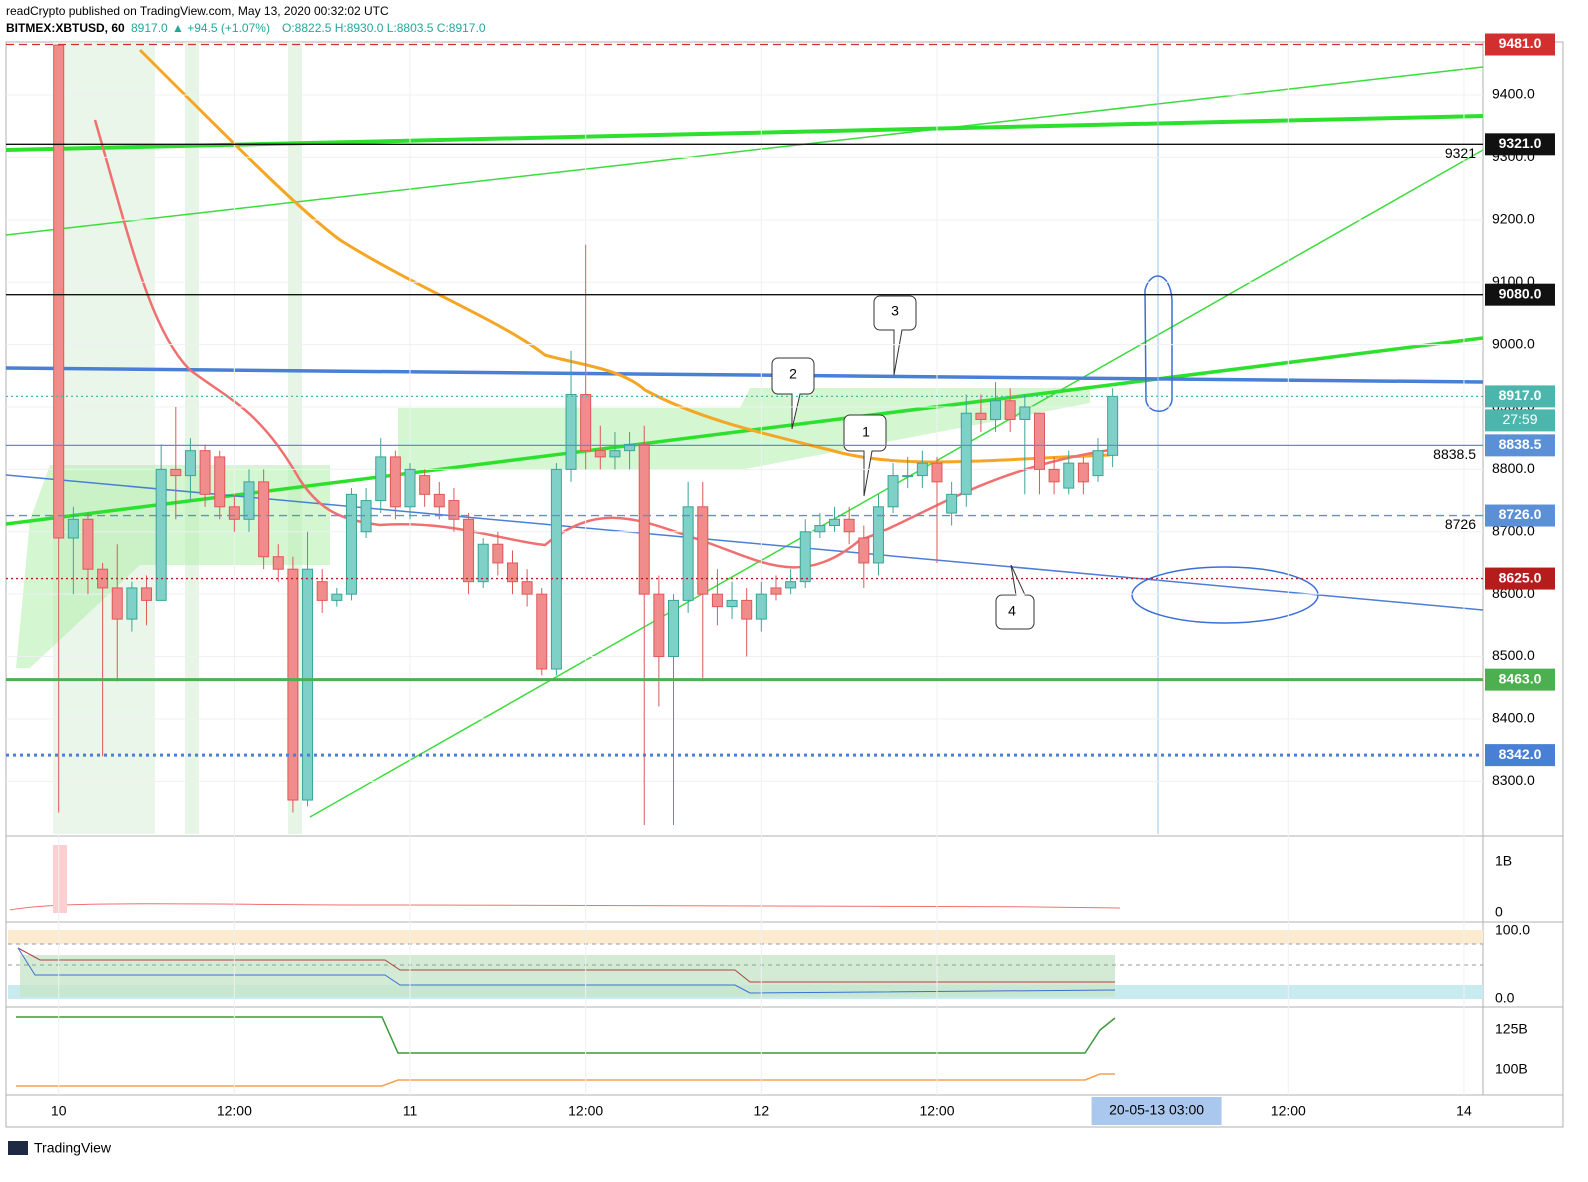 The height and width of the screenshot is (1182, 1588). Describe the element at coordinates (1513, 780) in the screenshot. I see `y-tick-label: 8300.0` at that location.